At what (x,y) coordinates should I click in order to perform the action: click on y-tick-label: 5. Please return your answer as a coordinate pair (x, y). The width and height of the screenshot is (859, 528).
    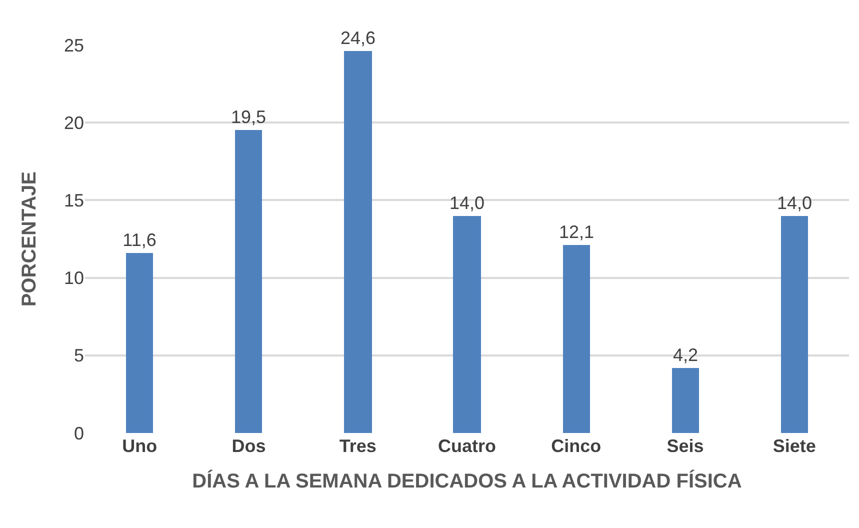
    Looking at the image, I should click on (79, 356).